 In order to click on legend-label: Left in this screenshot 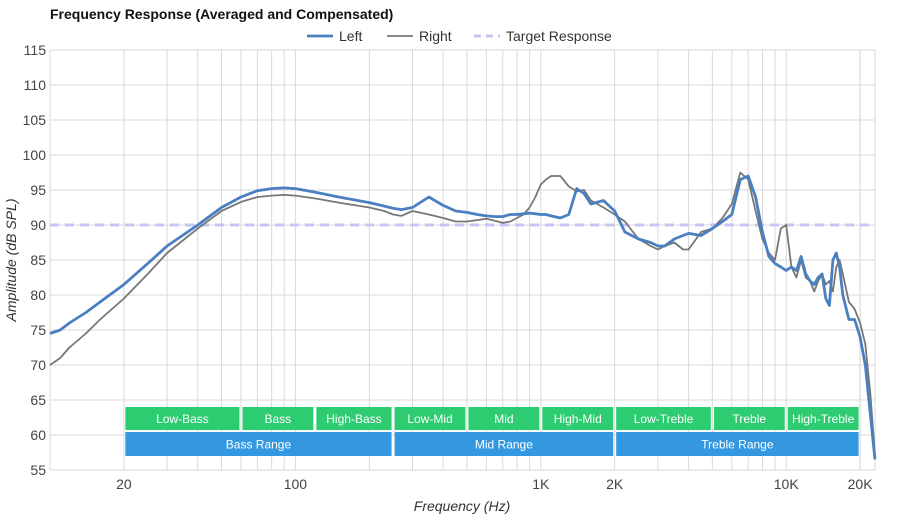, I will do `click(350, 36)`.